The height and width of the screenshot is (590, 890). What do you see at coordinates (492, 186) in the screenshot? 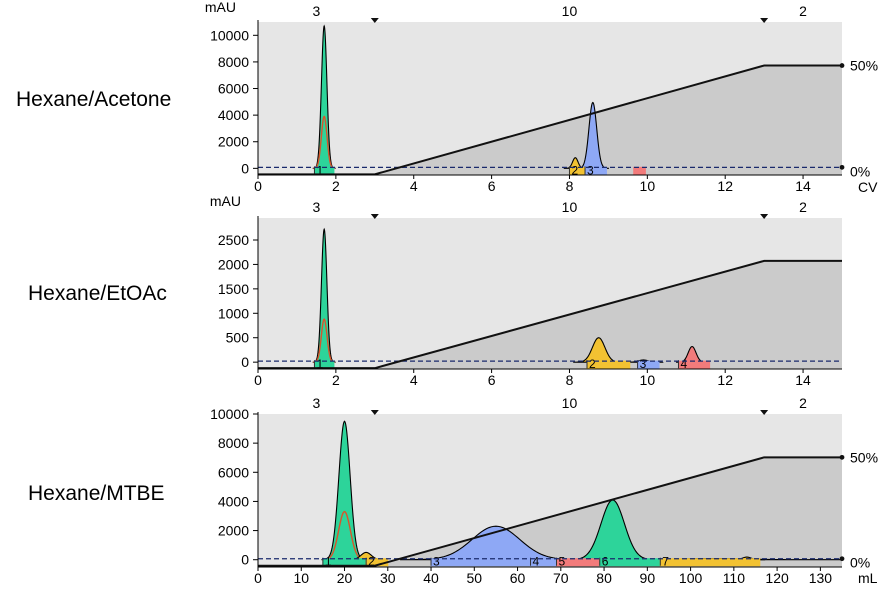
I see `x-tick-label: 6` at bounding box center [492, 186].